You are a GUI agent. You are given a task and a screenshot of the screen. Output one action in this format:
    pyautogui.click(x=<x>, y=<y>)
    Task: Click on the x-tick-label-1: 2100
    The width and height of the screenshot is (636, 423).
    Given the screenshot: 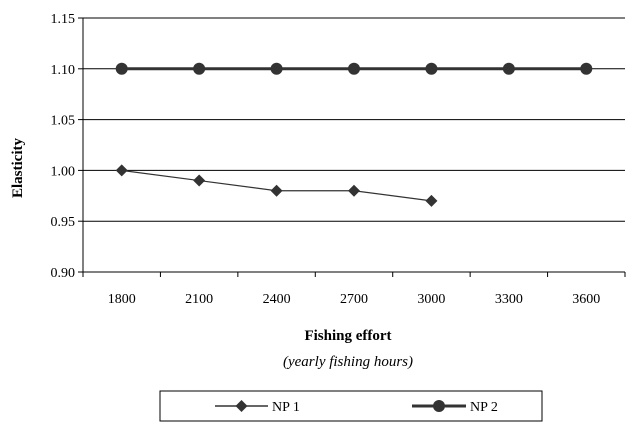 What is the action you would take?
    pyautogui.click(x=199, y=299)
    